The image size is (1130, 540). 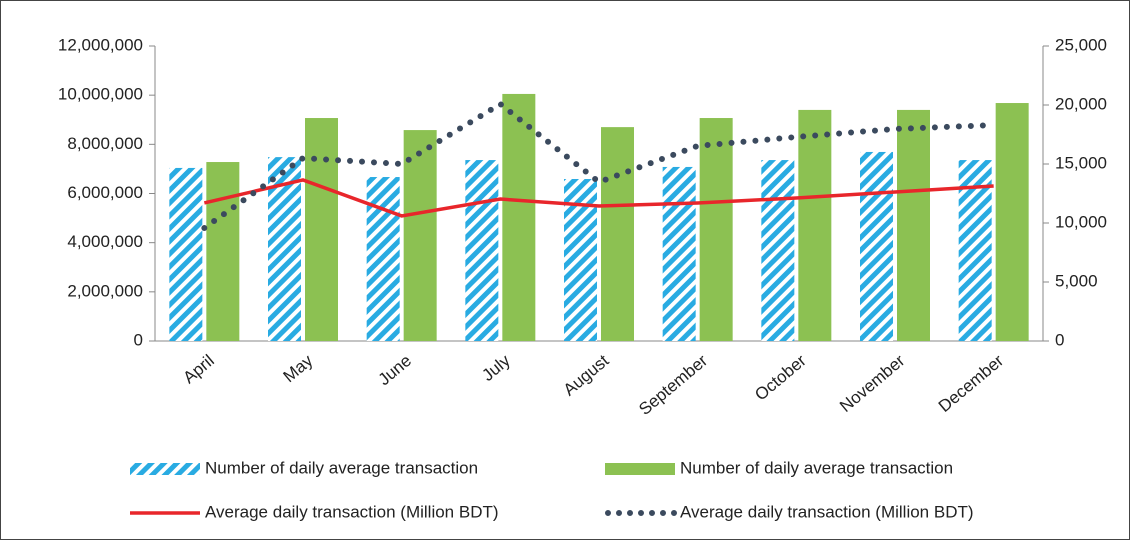 I want to click on y2-tick-label: 0, so click(x=1059, y=339).